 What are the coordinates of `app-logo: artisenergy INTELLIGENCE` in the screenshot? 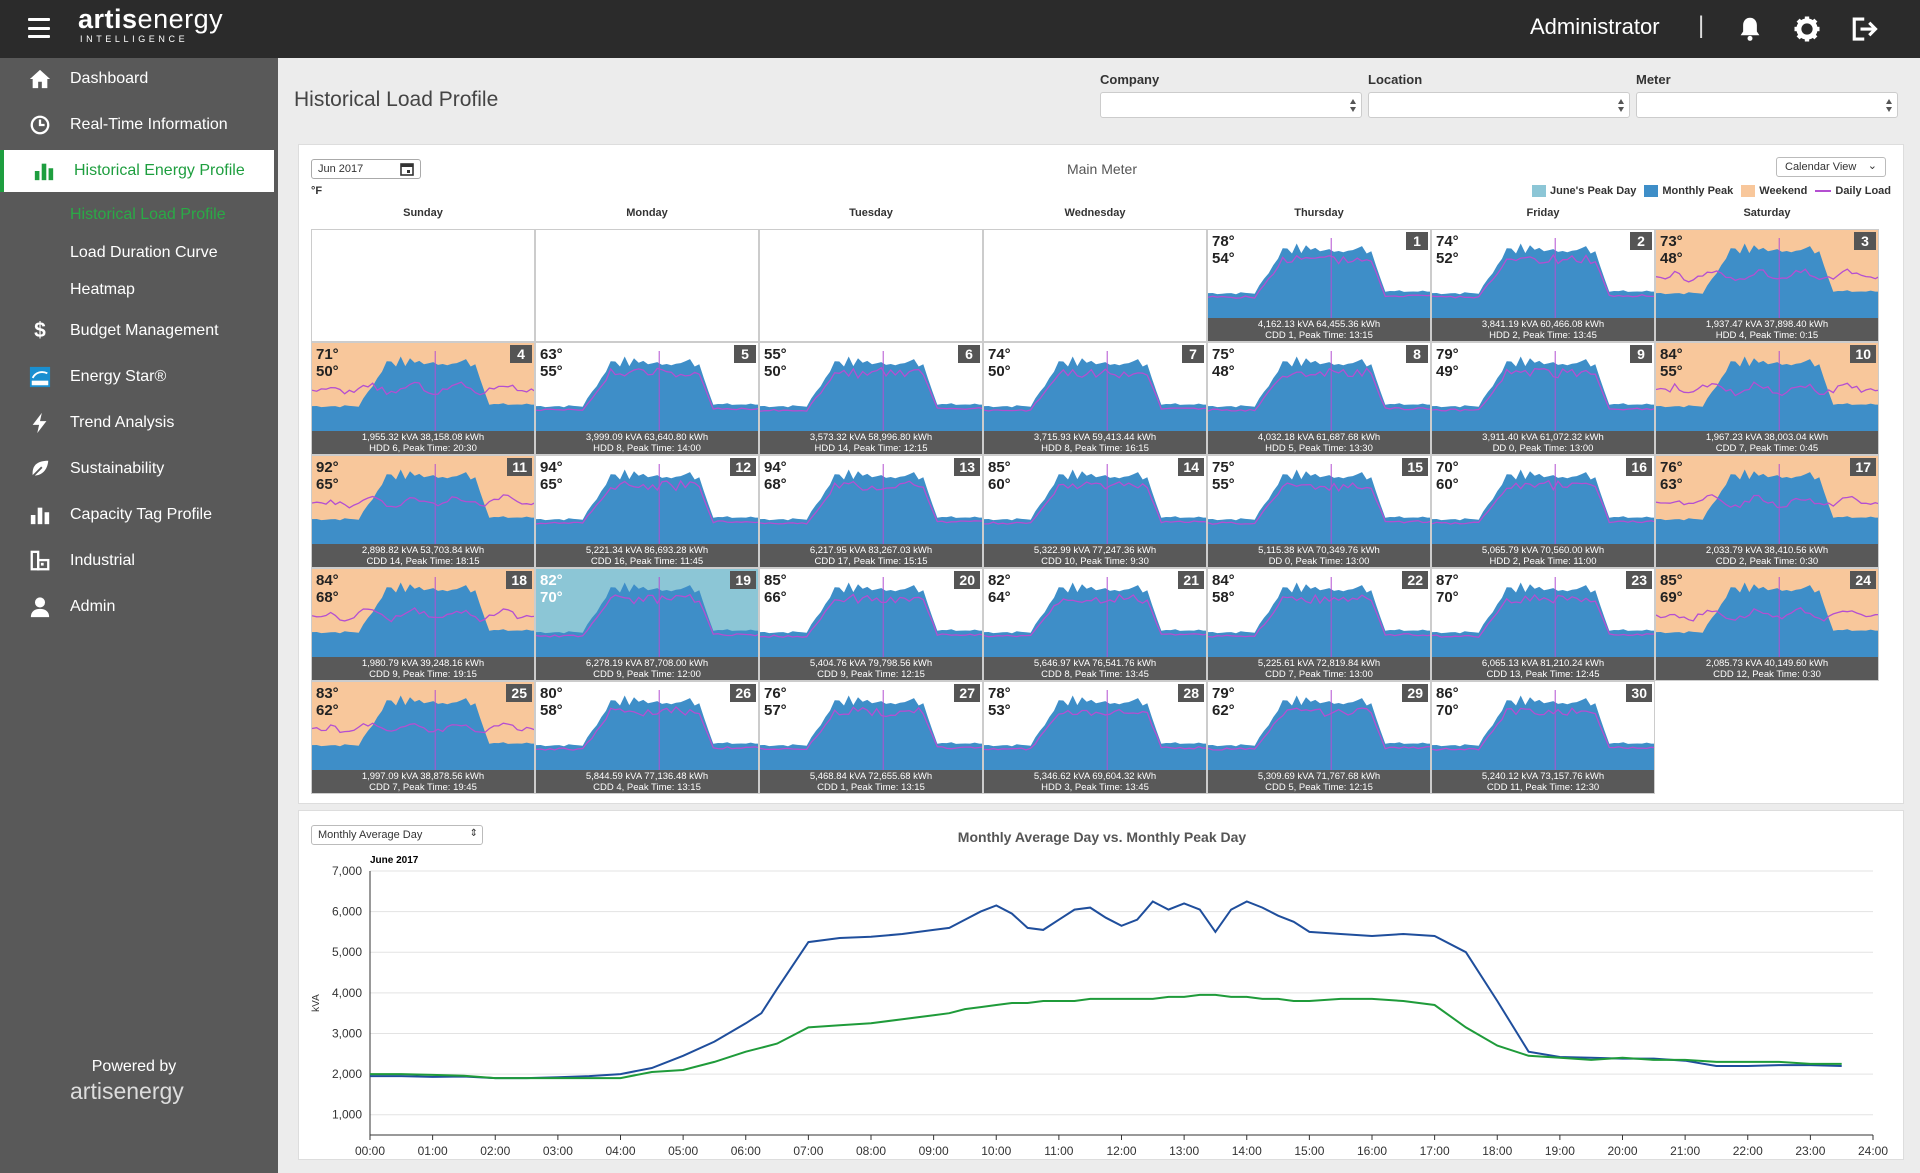 It's located at (151, 24).